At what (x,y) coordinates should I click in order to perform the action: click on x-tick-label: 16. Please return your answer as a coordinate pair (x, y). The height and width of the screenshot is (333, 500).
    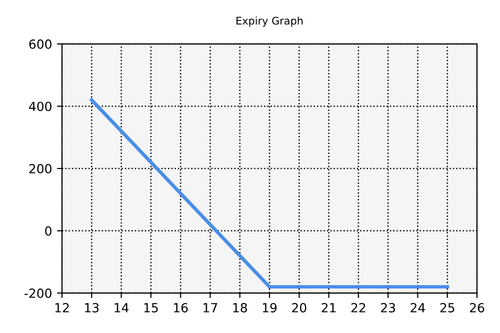
    Looking at the image, I should click on (181, 307).